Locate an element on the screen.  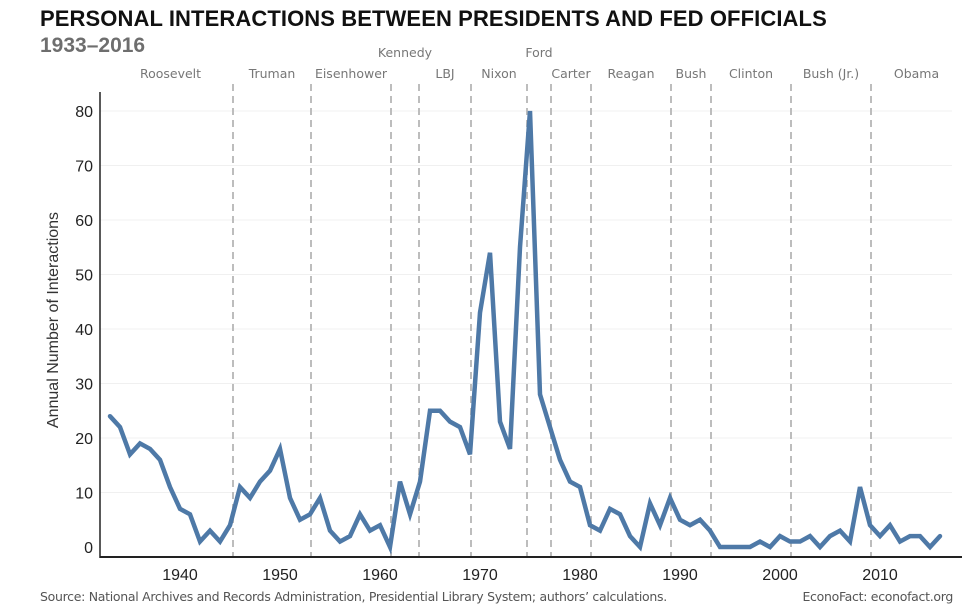
data-point-1939 is located at coordinates (170, 487).